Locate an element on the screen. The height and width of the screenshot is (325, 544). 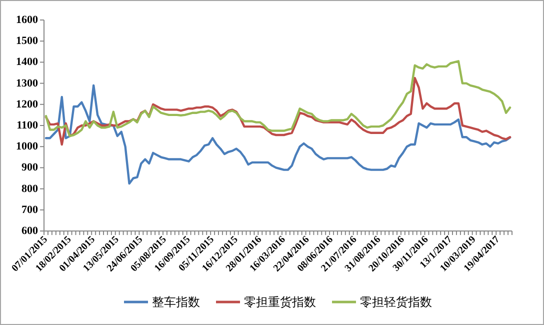
y-tick-label: 1300 is located at coordinates (27, 83).